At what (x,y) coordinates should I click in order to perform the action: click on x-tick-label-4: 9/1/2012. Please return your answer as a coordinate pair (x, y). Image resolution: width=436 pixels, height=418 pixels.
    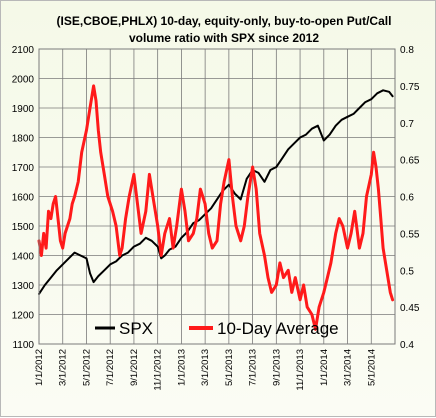
    Looking at the image, I should click on (134, 367).